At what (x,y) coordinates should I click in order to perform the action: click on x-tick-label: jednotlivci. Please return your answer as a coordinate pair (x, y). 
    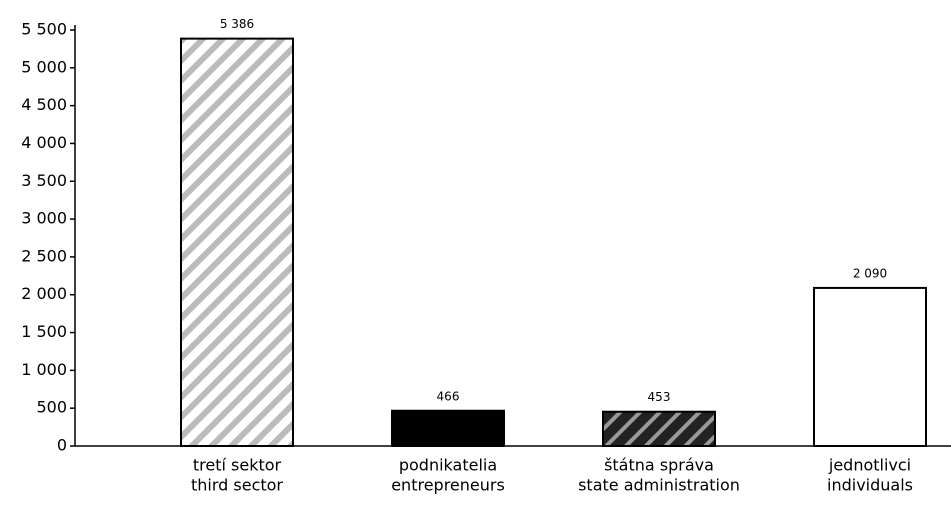
    Looking at the image, I should click on (869, 465).